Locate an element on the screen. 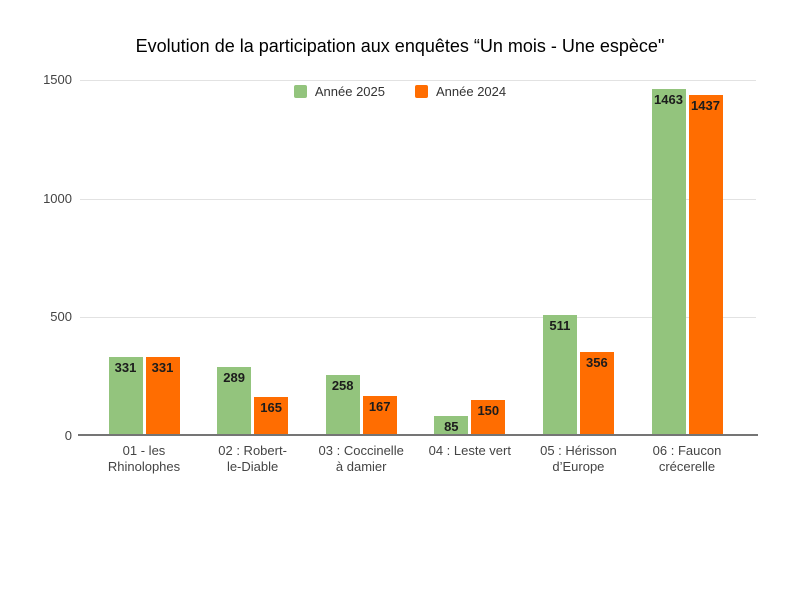 The width and height of the screenshot is (800, 600). x-axis-category-label-line: le-Diable is located at coordinates (252, 466).